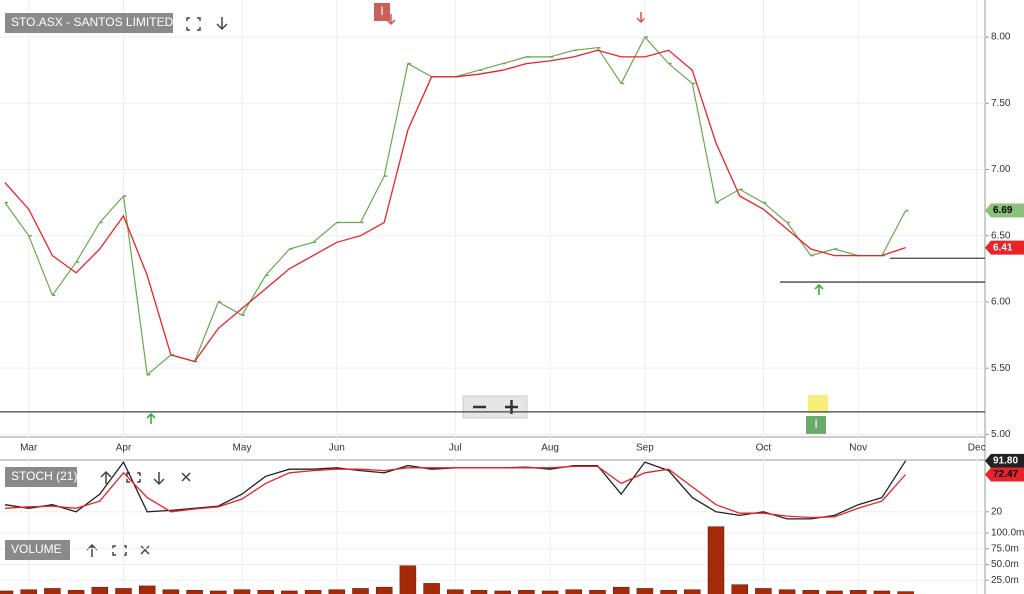 The image size is (1024, 594). I want to click on axis-background, so click(1004, 297).